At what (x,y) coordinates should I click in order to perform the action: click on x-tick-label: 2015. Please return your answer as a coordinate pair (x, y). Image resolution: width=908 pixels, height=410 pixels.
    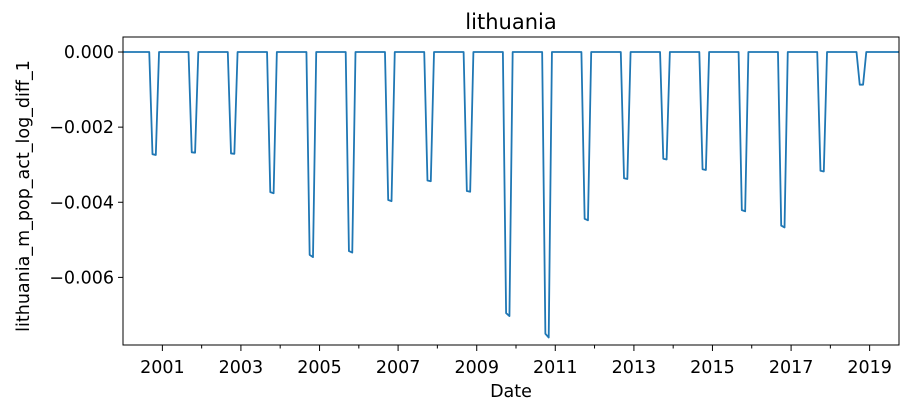
    Looking at the image, I should click on (712, 368).